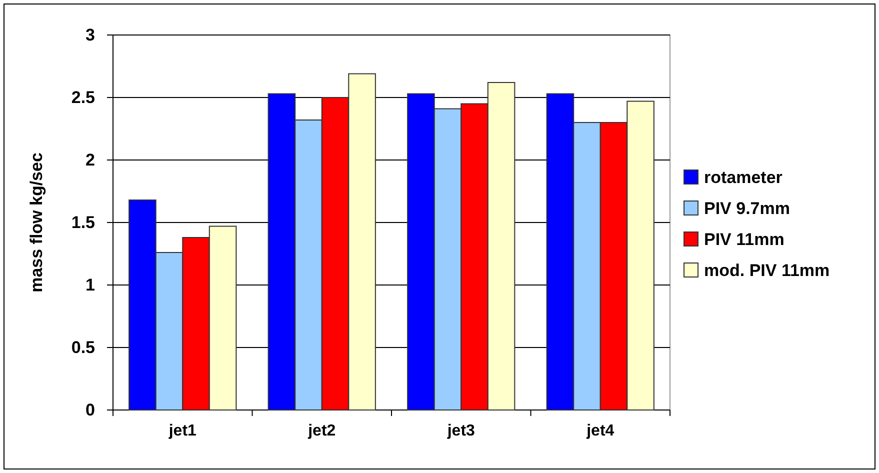 Image resolution: width=879 pixels, height=473 pixels. I want to click on legend-label: PIV 11mm, so click(744, 239).